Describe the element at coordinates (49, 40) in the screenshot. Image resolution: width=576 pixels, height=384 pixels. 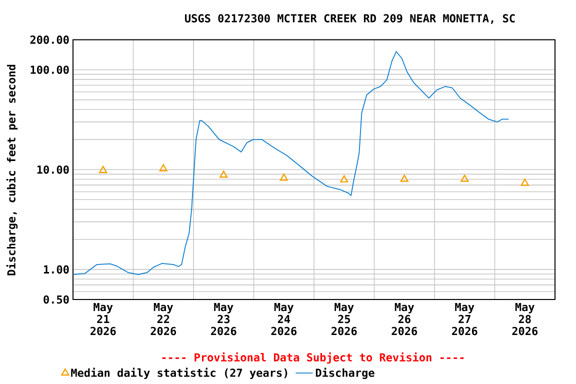
I see `y-tick-label: 200.00` at that location.